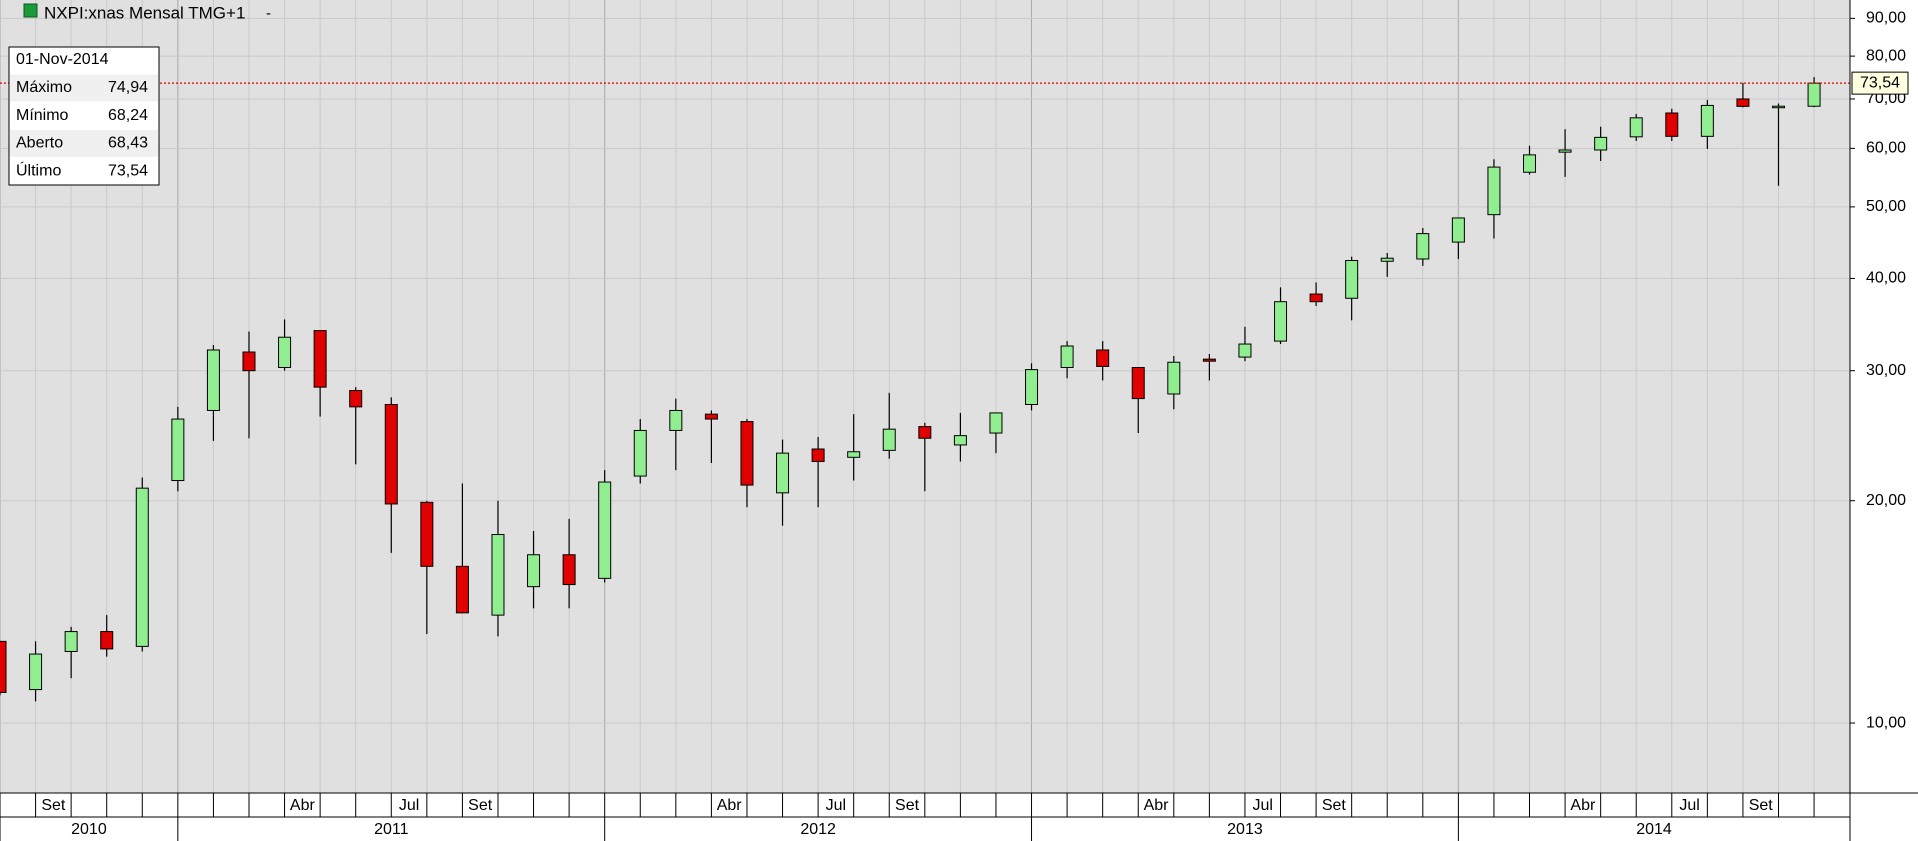 The image size is (1918, 841). I want to click on chart-title: NXPI:xnas Mensal TMG+1, so click(144, 12).